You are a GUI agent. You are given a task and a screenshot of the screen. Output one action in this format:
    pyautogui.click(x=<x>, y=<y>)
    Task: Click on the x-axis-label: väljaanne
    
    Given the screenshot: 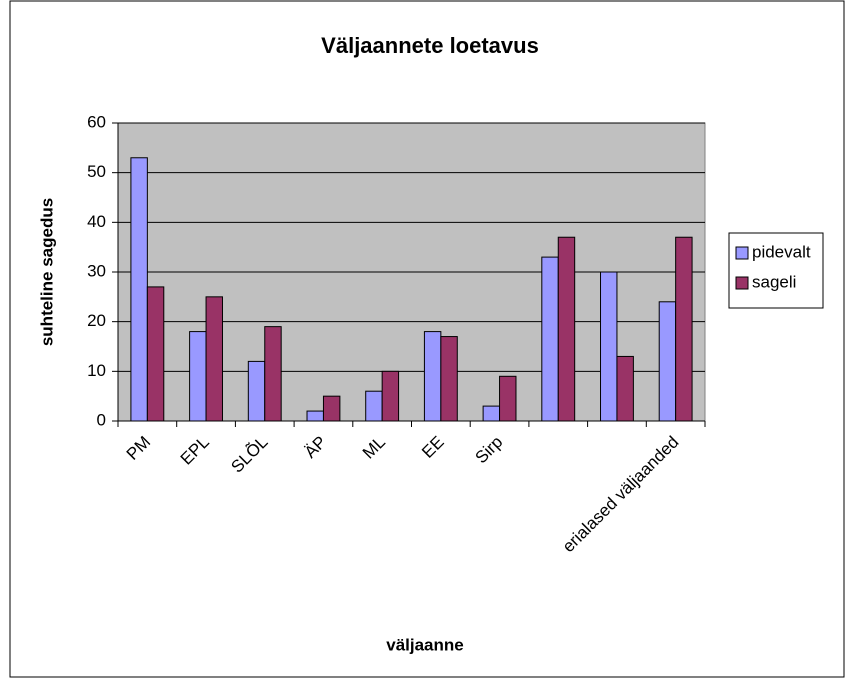 What is the action you would take?
    pyautogui.click(x=425, y=644)
    